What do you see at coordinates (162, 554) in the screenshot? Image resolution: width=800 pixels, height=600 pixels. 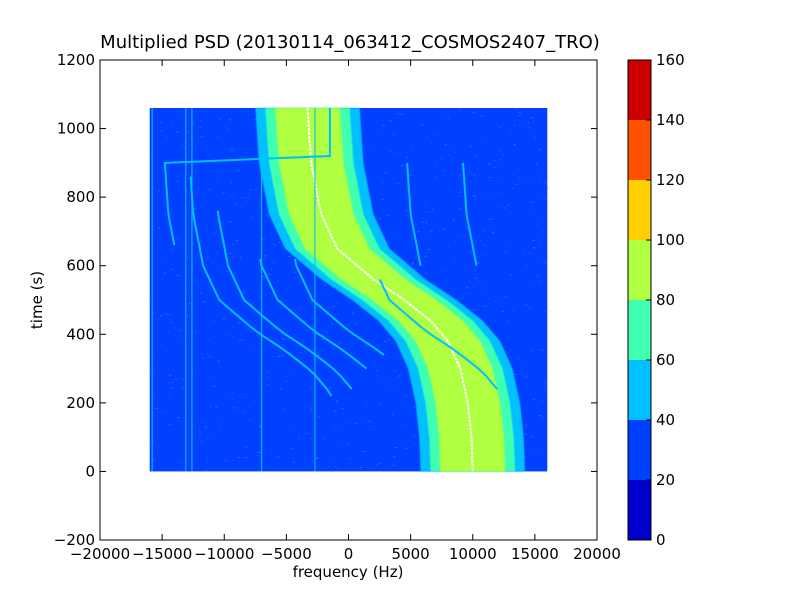 I see `x-tick-label: −15000` at bounding box center [162, 554].